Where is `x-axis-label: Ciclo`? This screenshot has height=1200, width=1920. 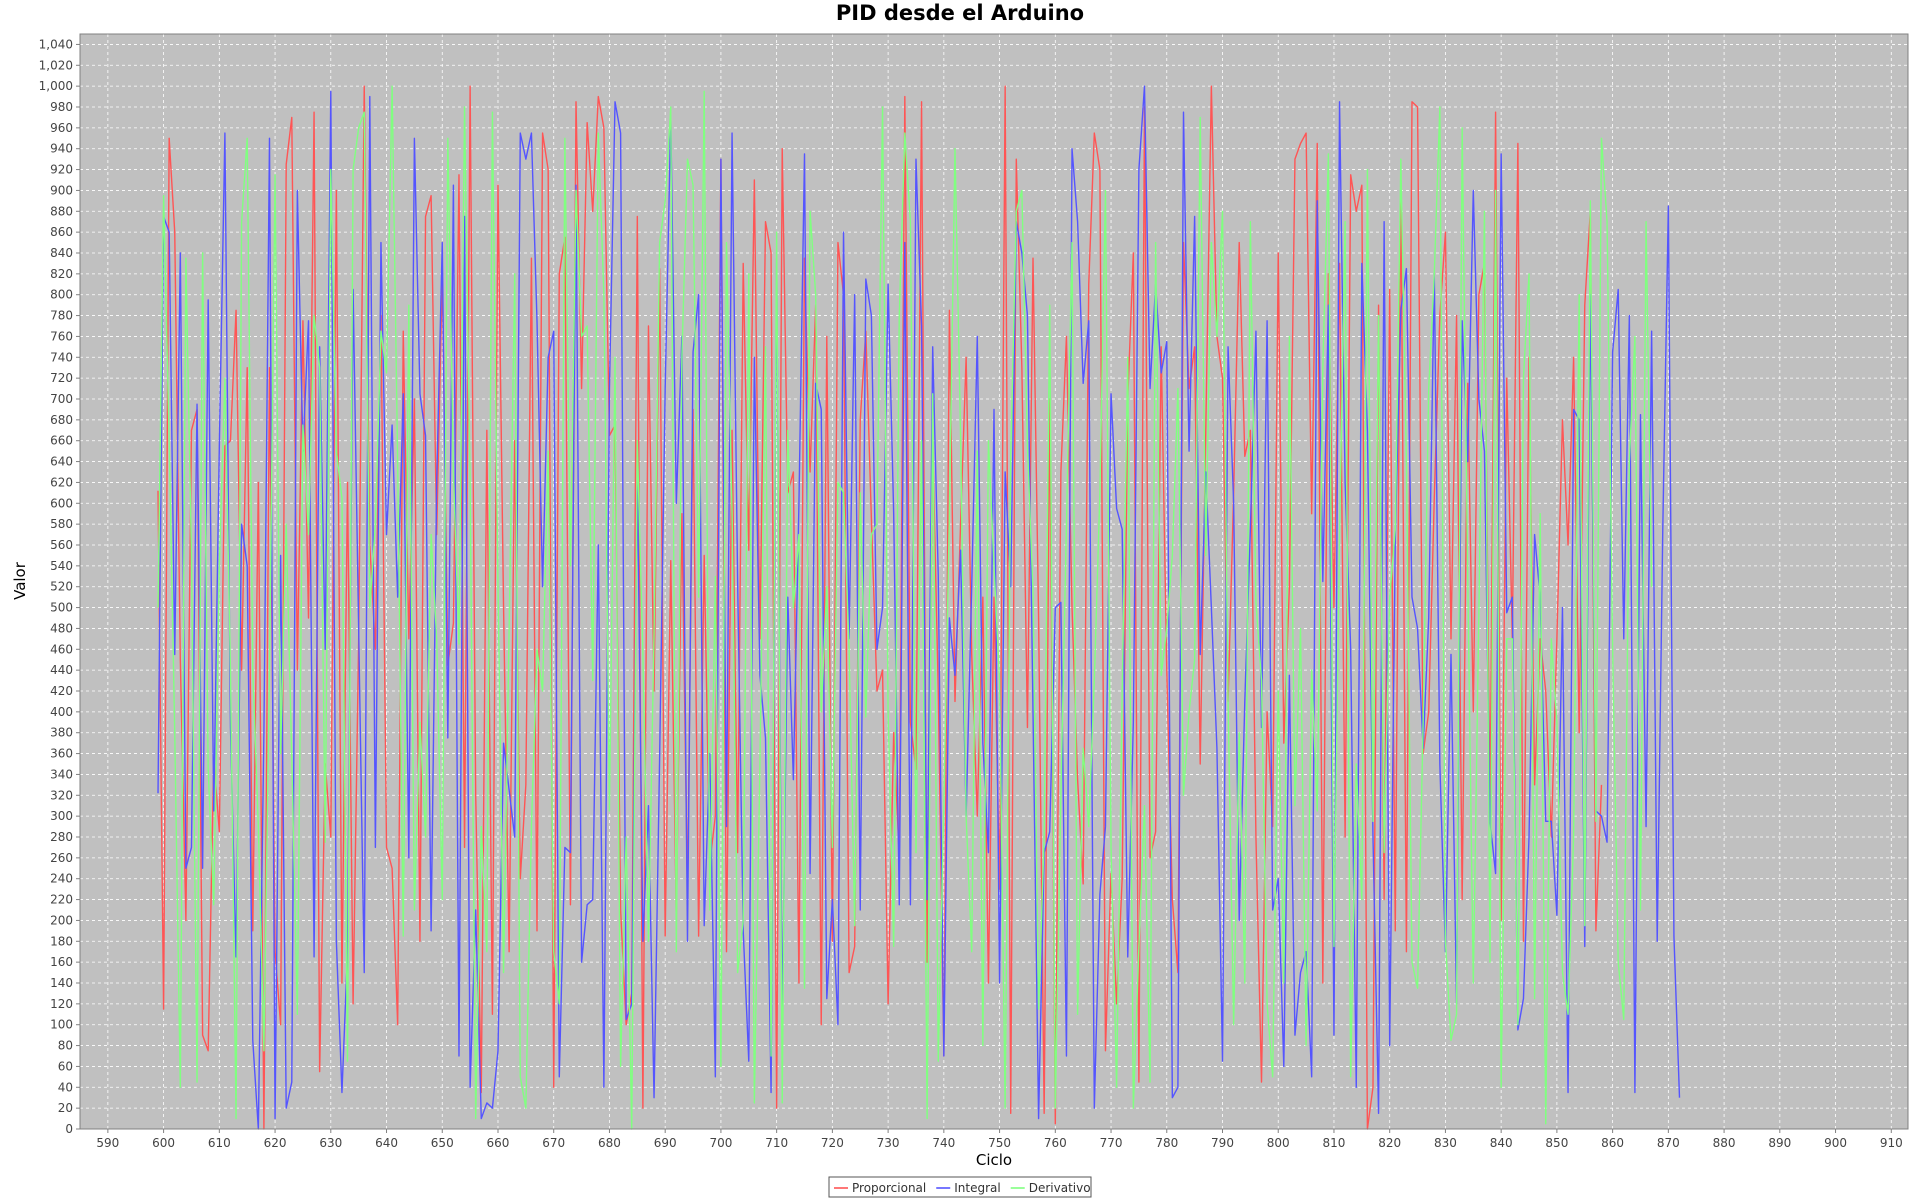
x-axis-label: Ciclo is located at coordinates (994, 1160).